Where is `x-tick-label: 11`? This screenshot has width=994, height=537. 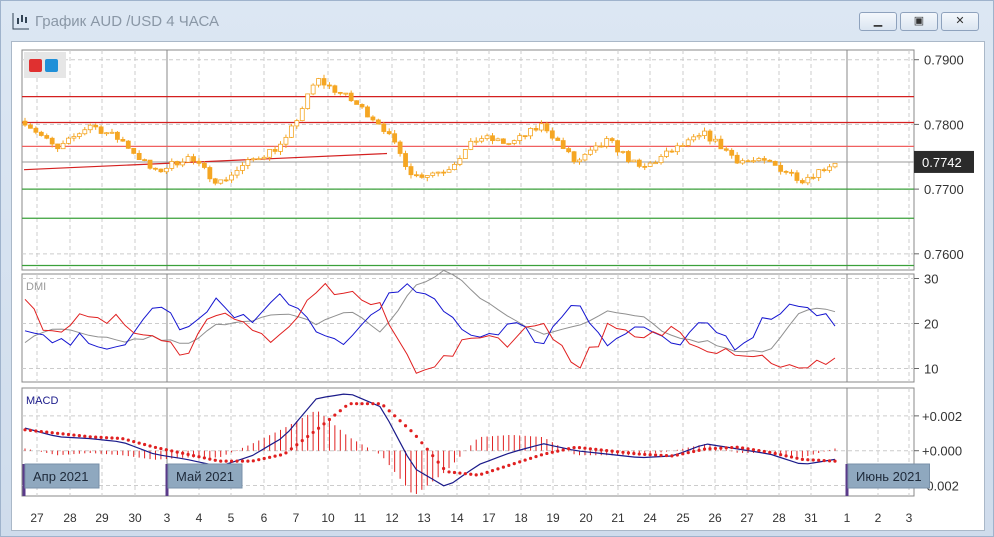
x-tick-label: 11 is located at coordinates (360, 518).